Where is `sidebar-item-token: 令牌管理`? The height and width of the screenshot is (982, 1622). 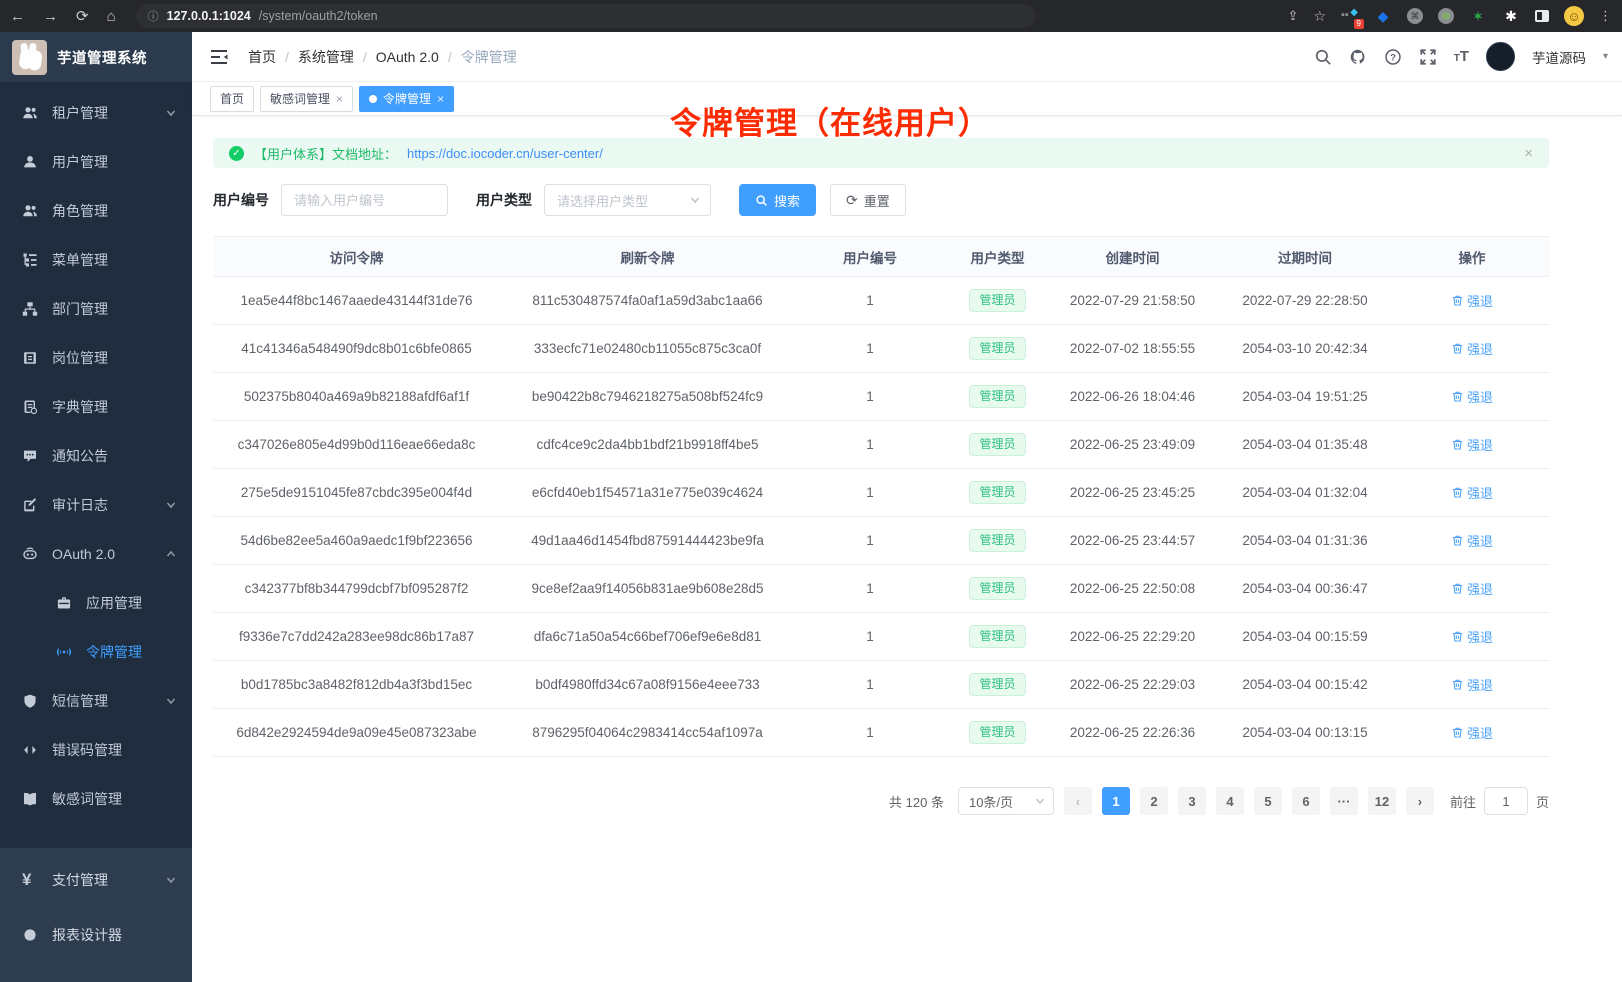
sidebar-item-token: 令牌管理 is located at coordinates (96, 651).